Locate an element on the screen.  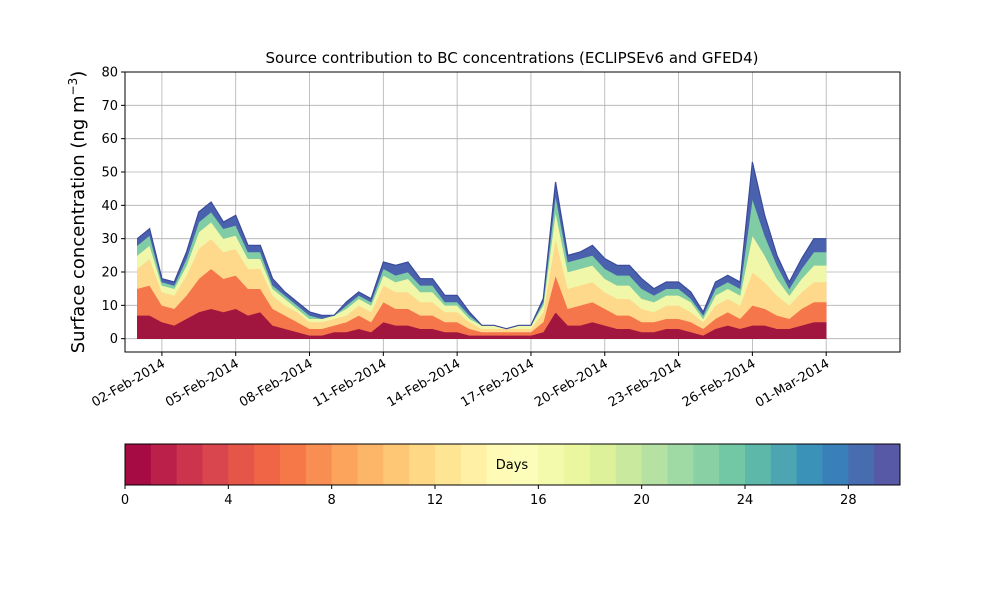
colorbar-label: Days is located at coordinates (512, 465).